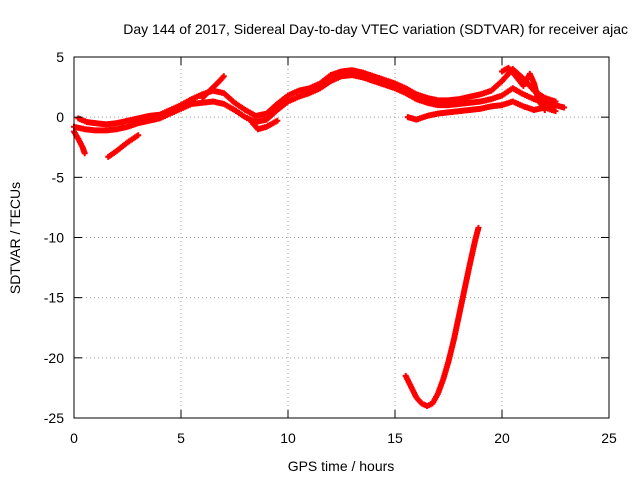  I want to click on x-tick-label: 10, so click(288, 438).